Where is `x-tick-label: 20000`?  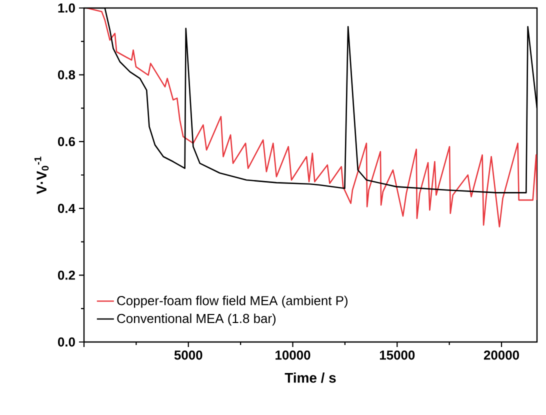 x-tick-label: 20000 is located at coordinates (501, 355).